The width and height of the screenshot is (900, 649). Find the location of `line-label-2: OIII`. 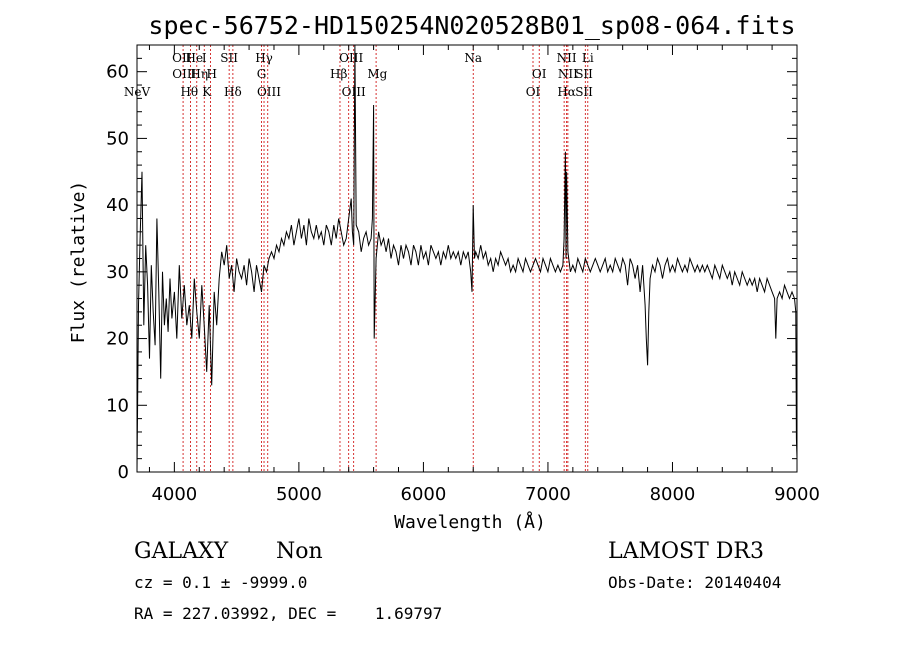

line-label-2: OIII is located at coordinates (184, 74).